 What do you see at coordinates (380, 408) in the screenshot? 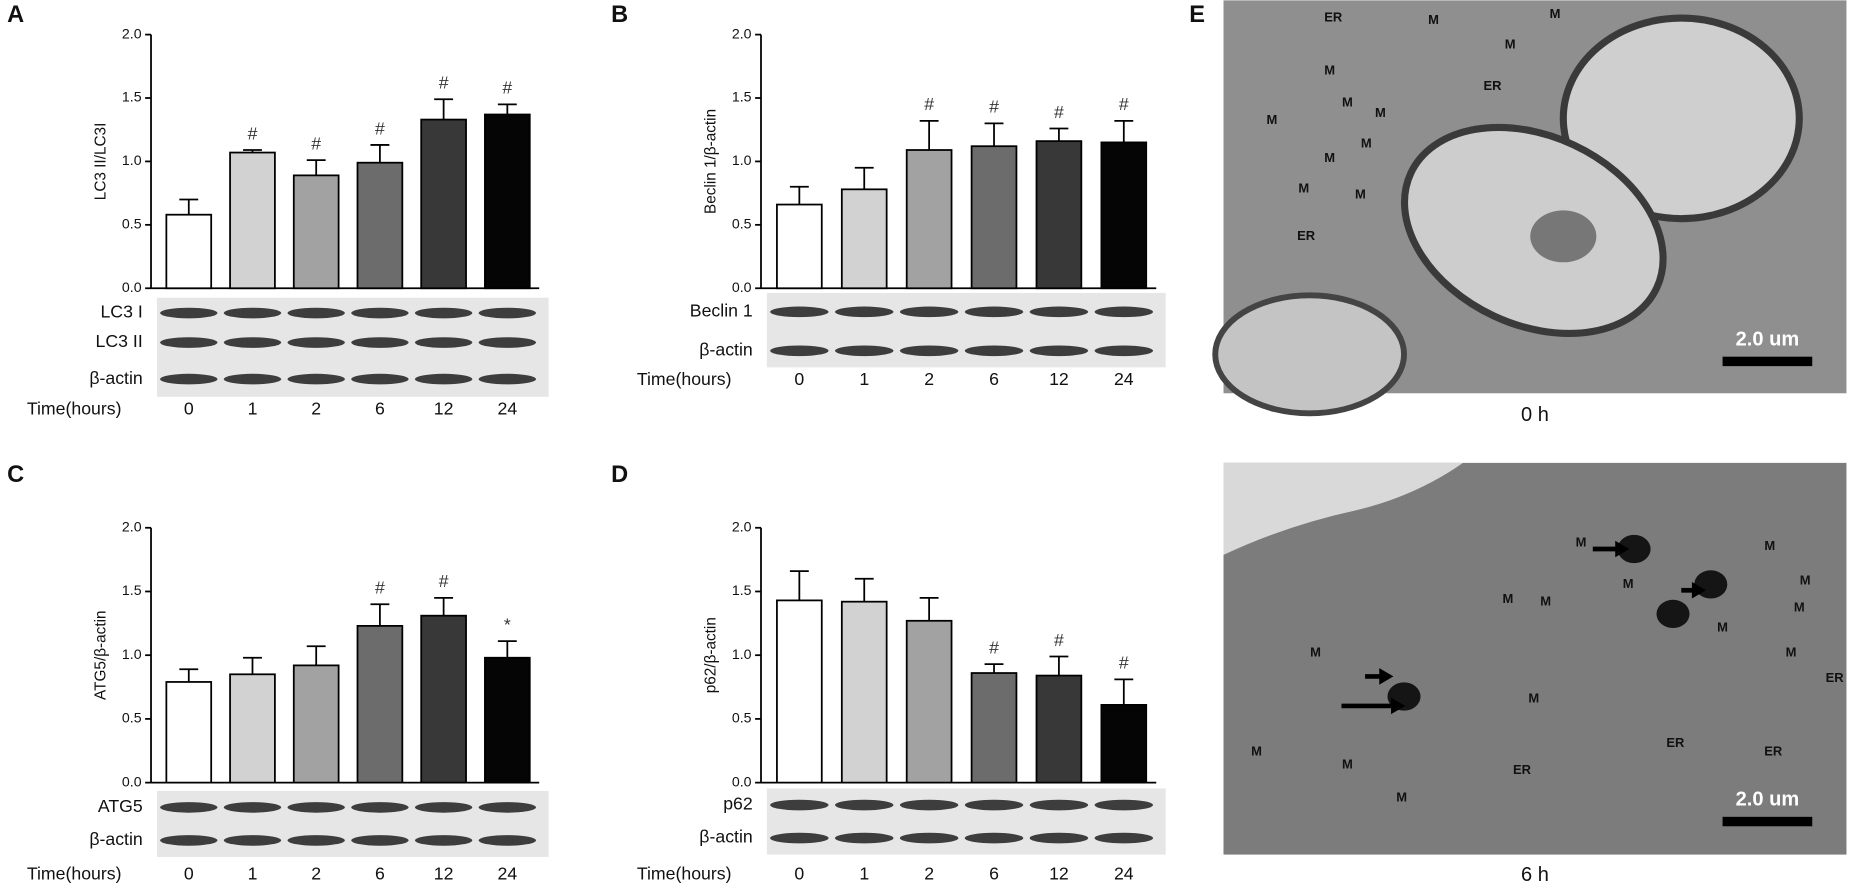
I see `x-tick-label: 6` at bounding box center [380, 408].